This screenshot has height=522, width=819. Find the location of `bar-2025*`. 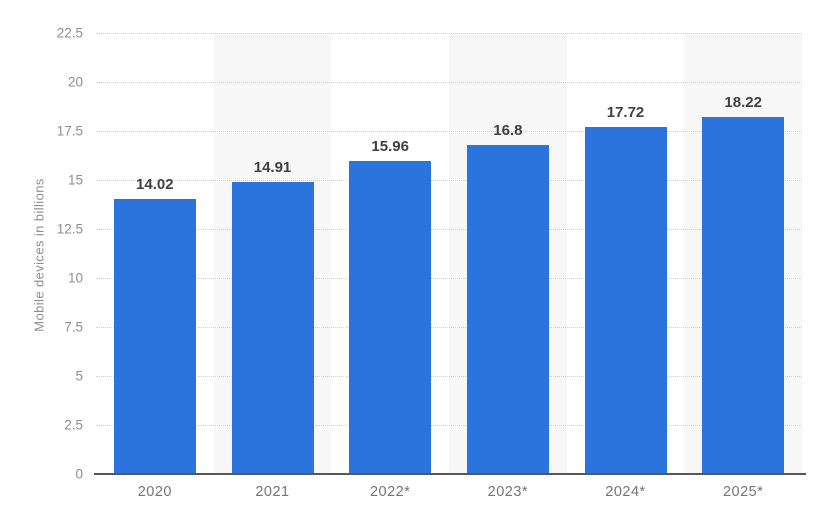

bar-2025* is located at coordinates (743, 295).